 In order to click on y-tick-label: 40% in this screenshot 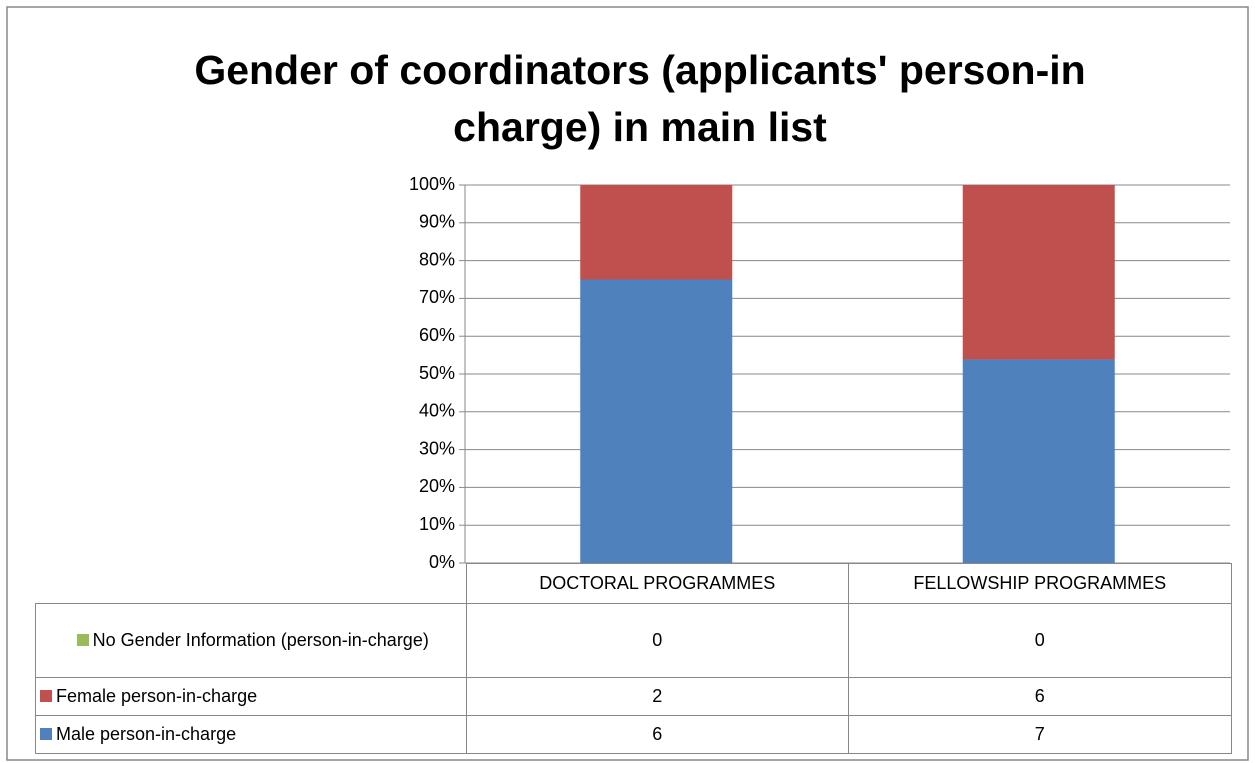, I will do `click(437, 411)`.